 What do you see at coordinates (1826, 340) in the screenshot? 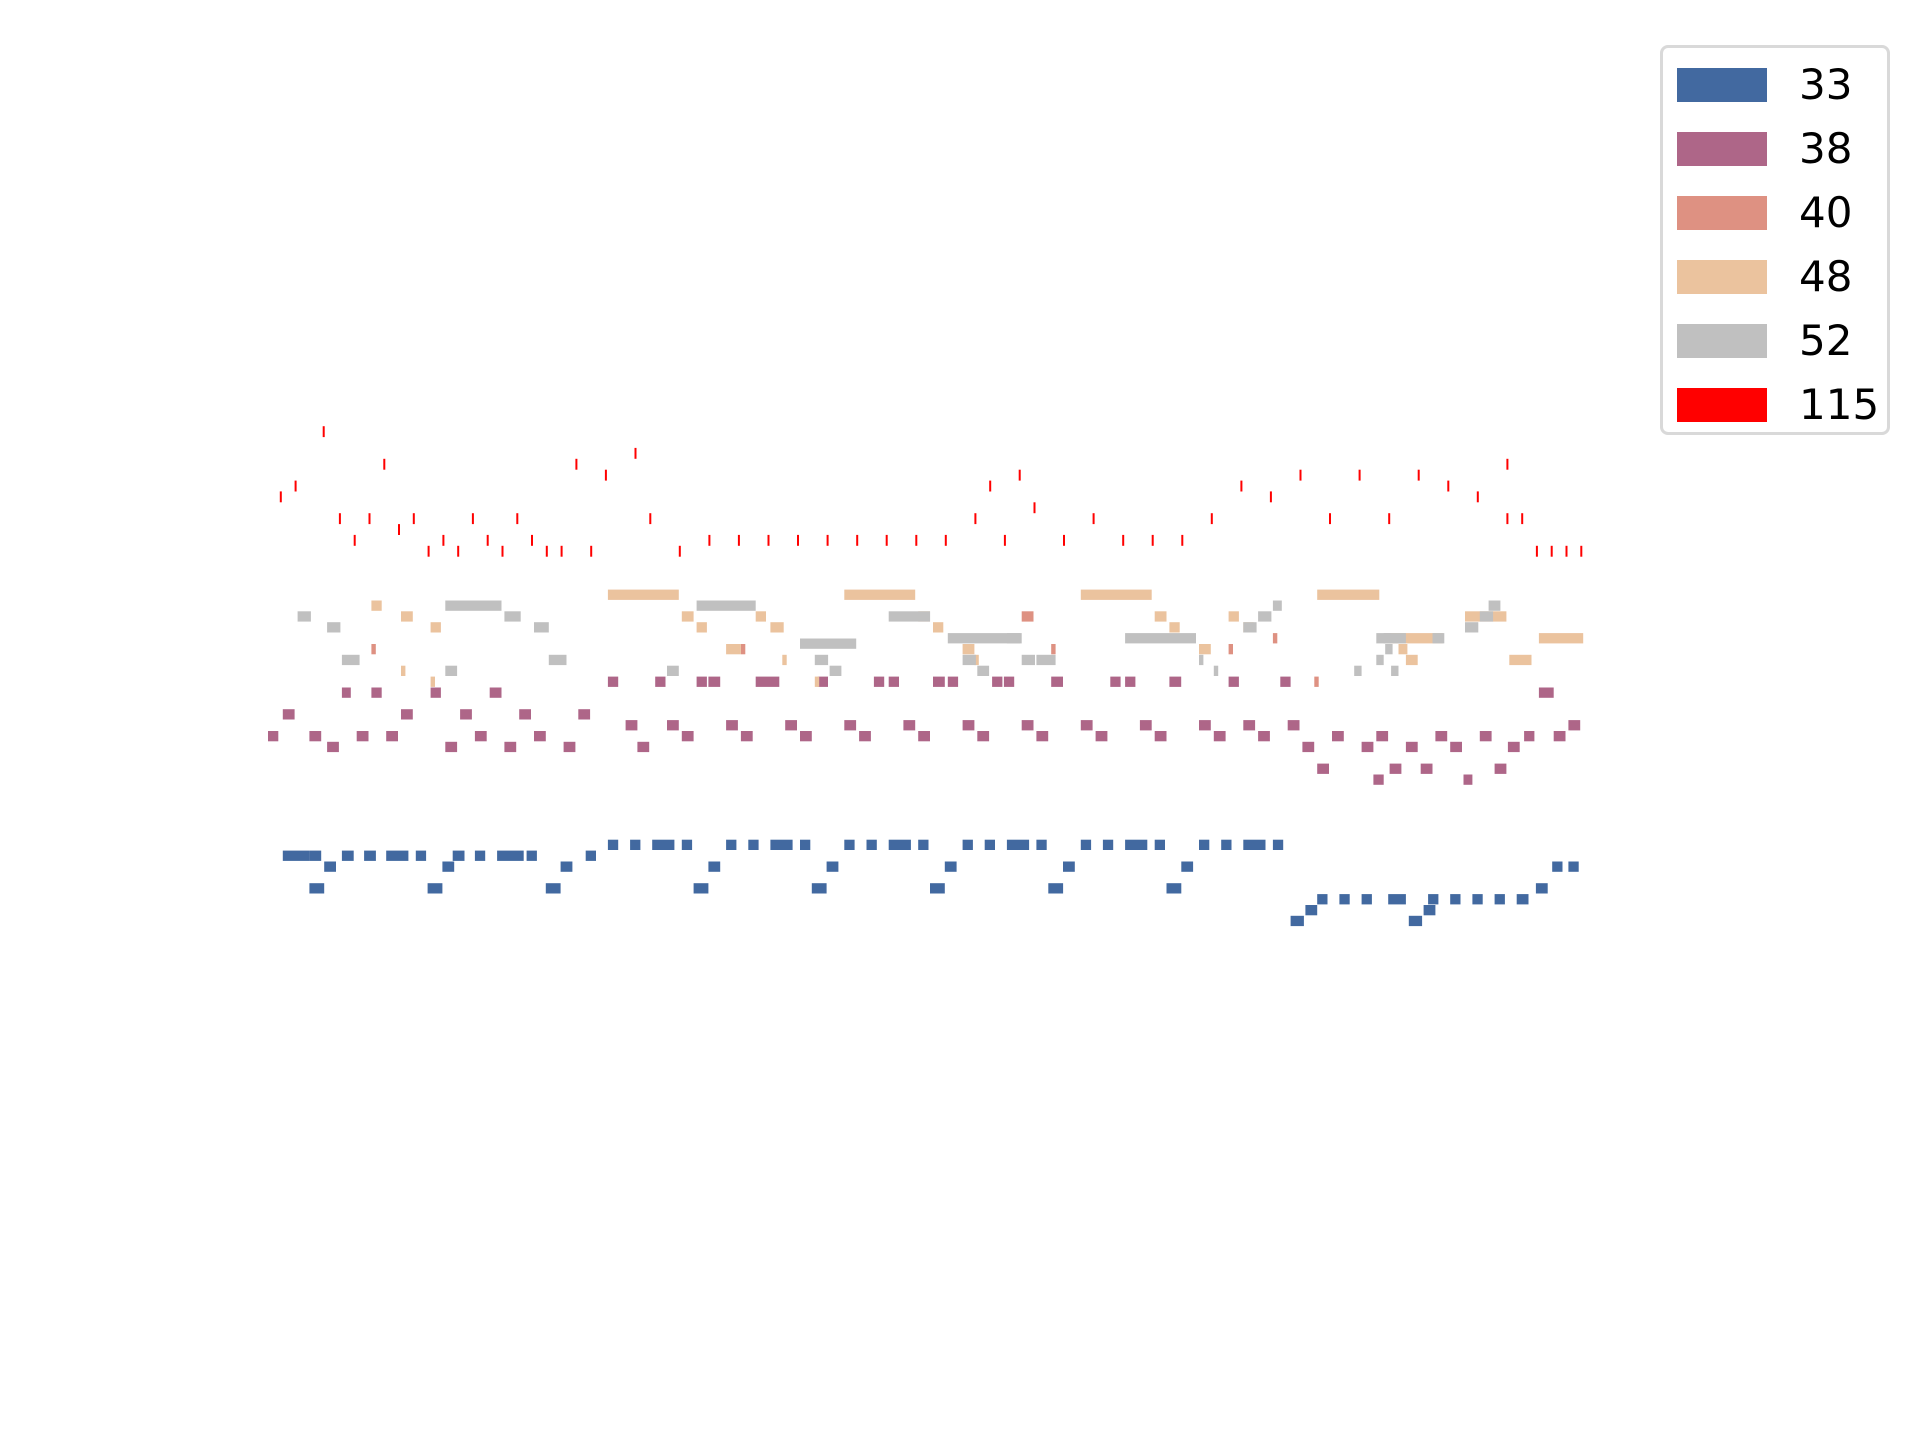
I see `legend-label-52: 52` at bounding box center [1826, 340].